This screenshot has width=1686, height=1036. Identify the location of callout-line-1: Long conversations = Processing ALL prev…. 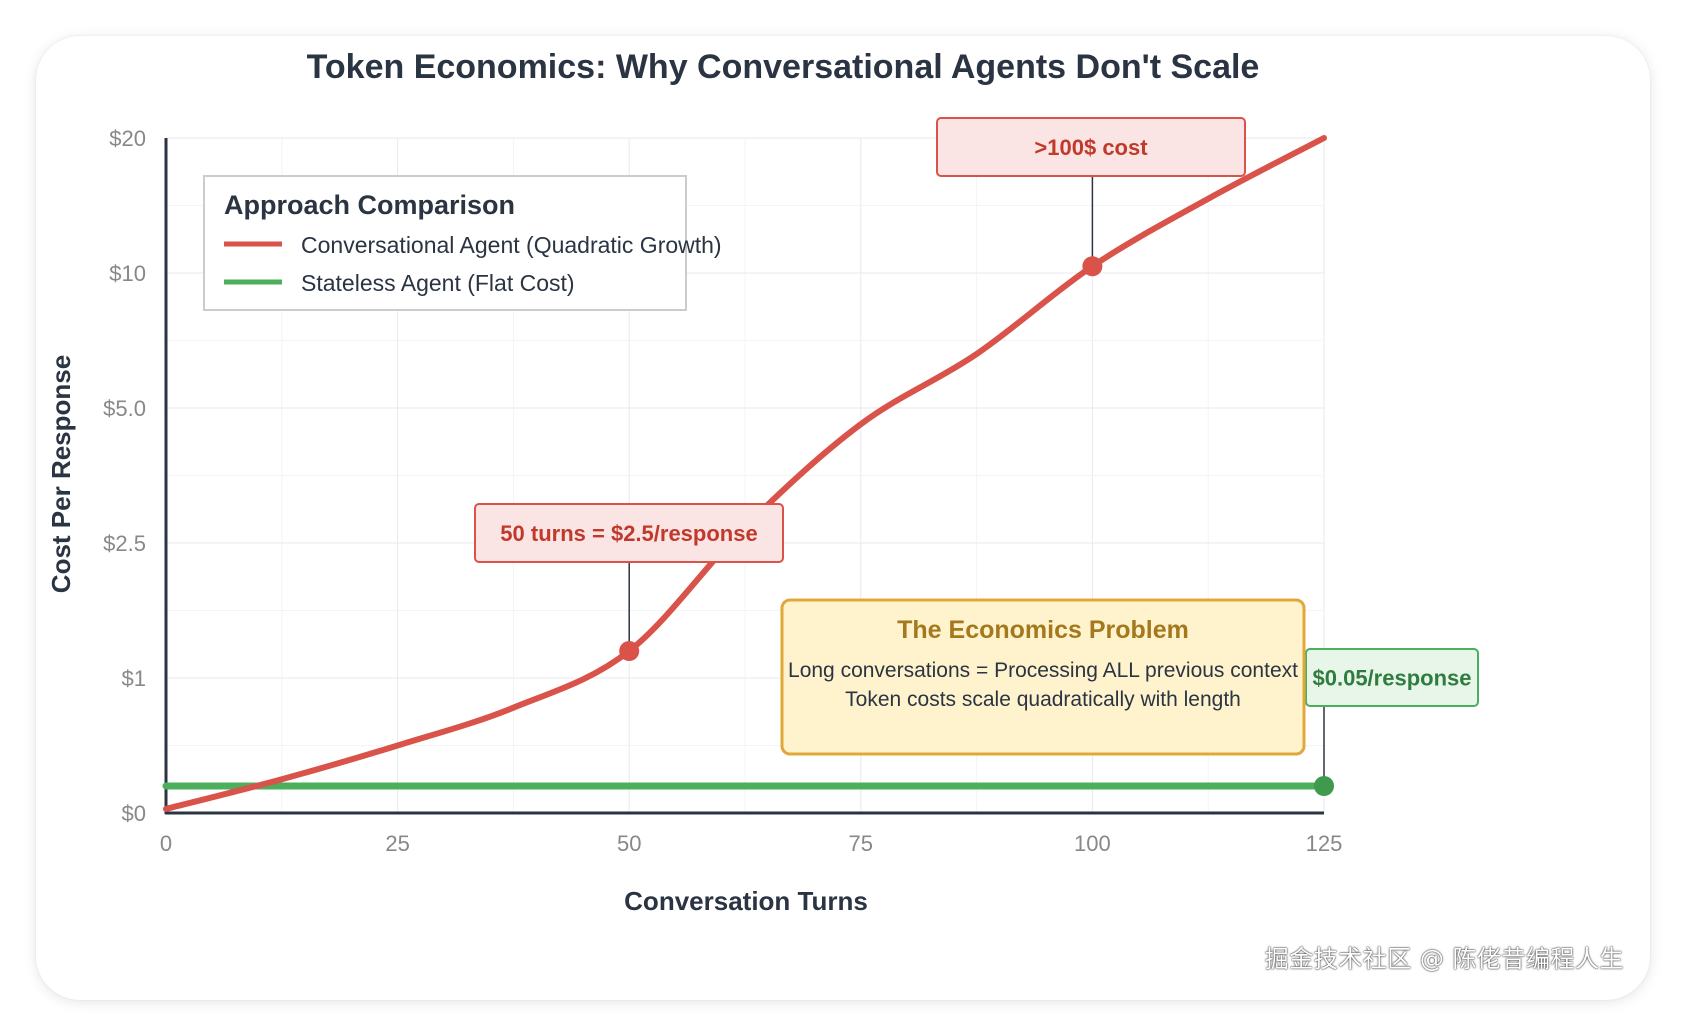
(1043, 670).